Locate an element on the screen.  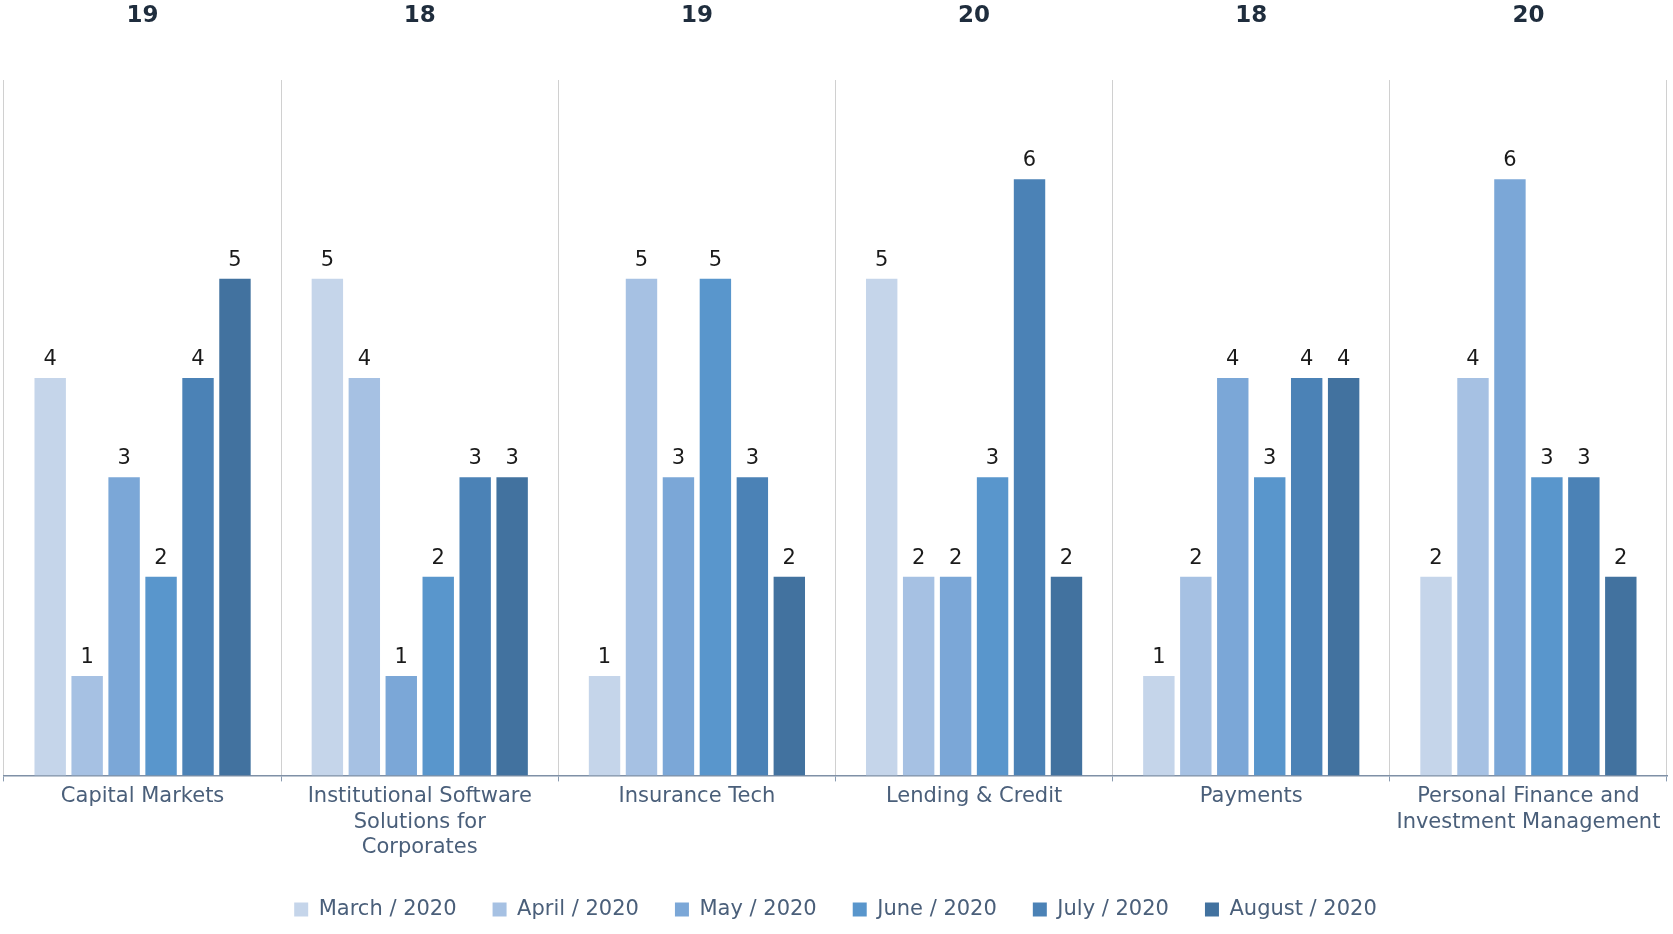
legend-label: March / 2020 is located at coordinates (387, 907).